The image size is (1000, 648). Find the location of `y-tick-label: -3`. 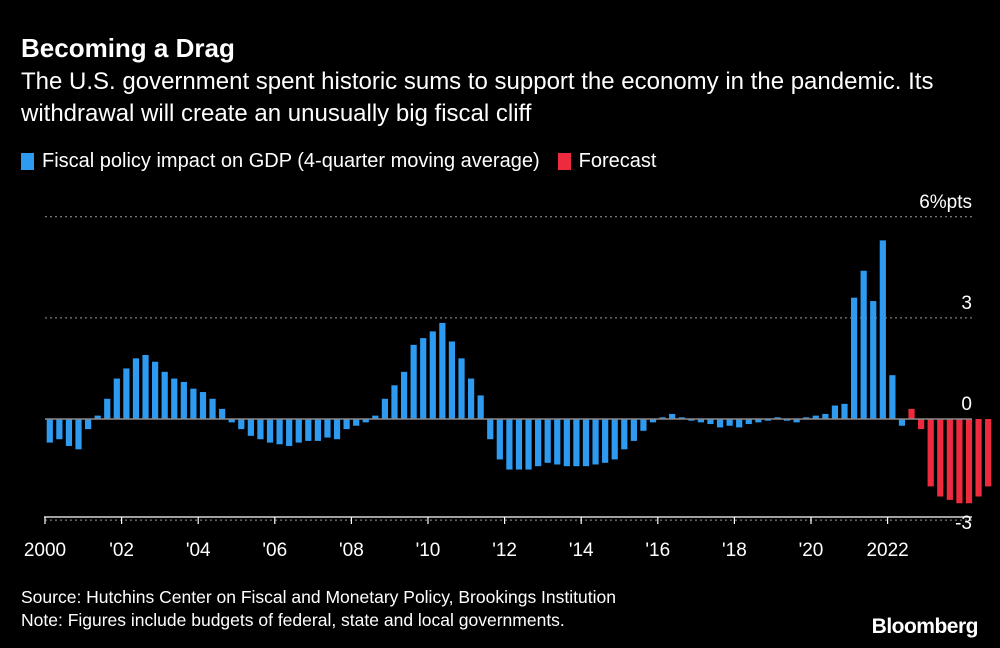

y-tick-label: -3 is located at coordinates (963, 523).